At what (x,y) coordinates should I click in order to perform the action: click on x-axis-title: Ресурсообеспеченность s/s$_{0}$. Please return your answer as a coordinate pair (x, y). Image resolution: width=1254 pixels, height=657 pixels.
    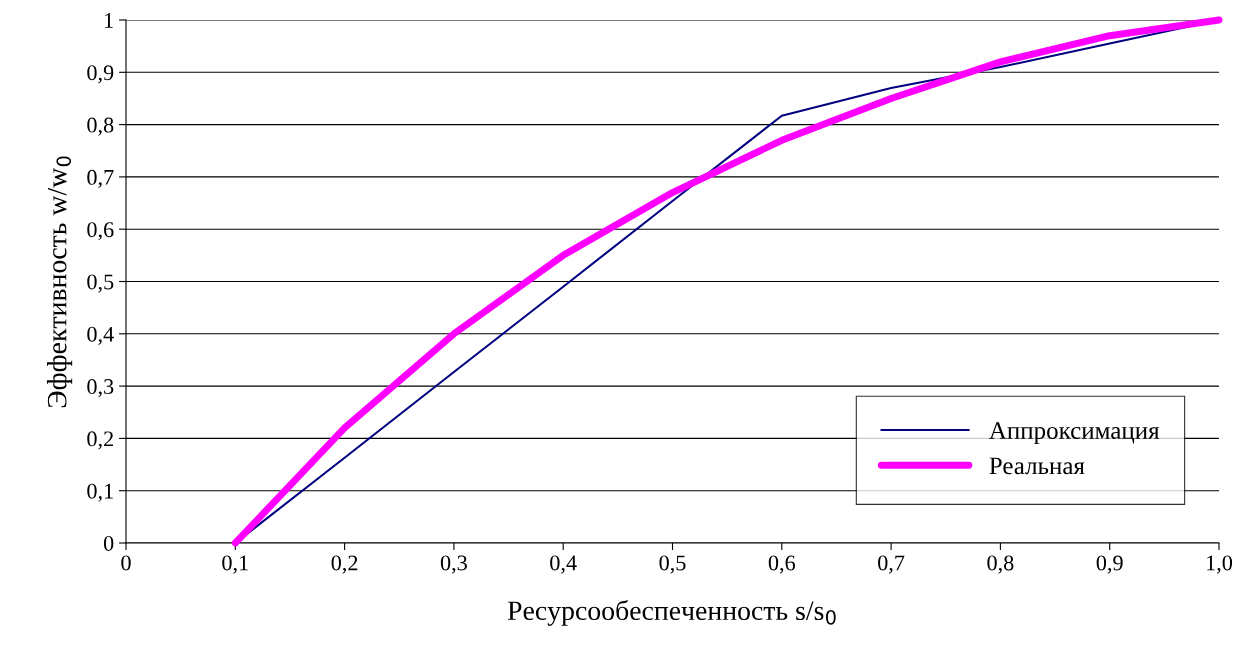
    Looking at the image, I should click on (671, 612).